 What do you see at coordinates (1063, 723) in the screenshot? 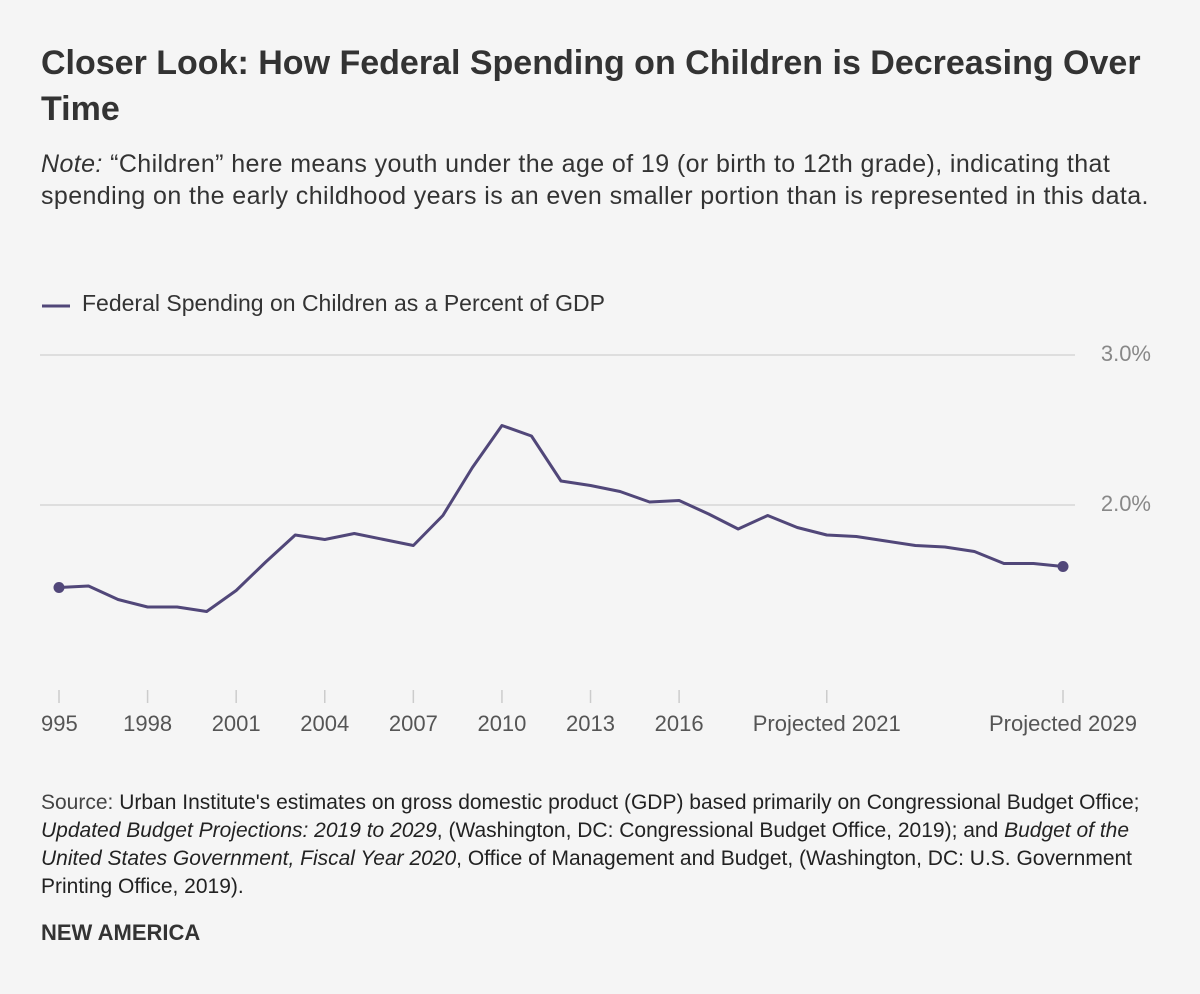
I see `x-tick-label: Projected 2029` at bounding box center [1063, 723].